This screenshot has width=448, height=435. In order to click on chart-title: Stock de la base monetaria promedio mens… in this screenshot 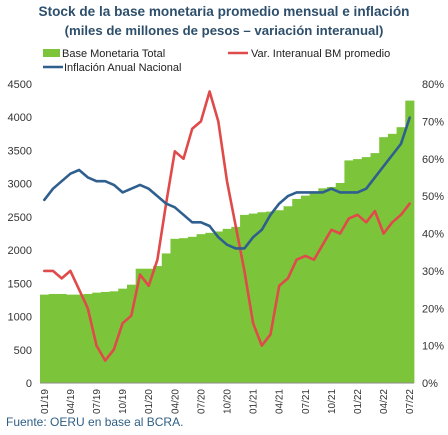, I will do `click(224, 11)`.